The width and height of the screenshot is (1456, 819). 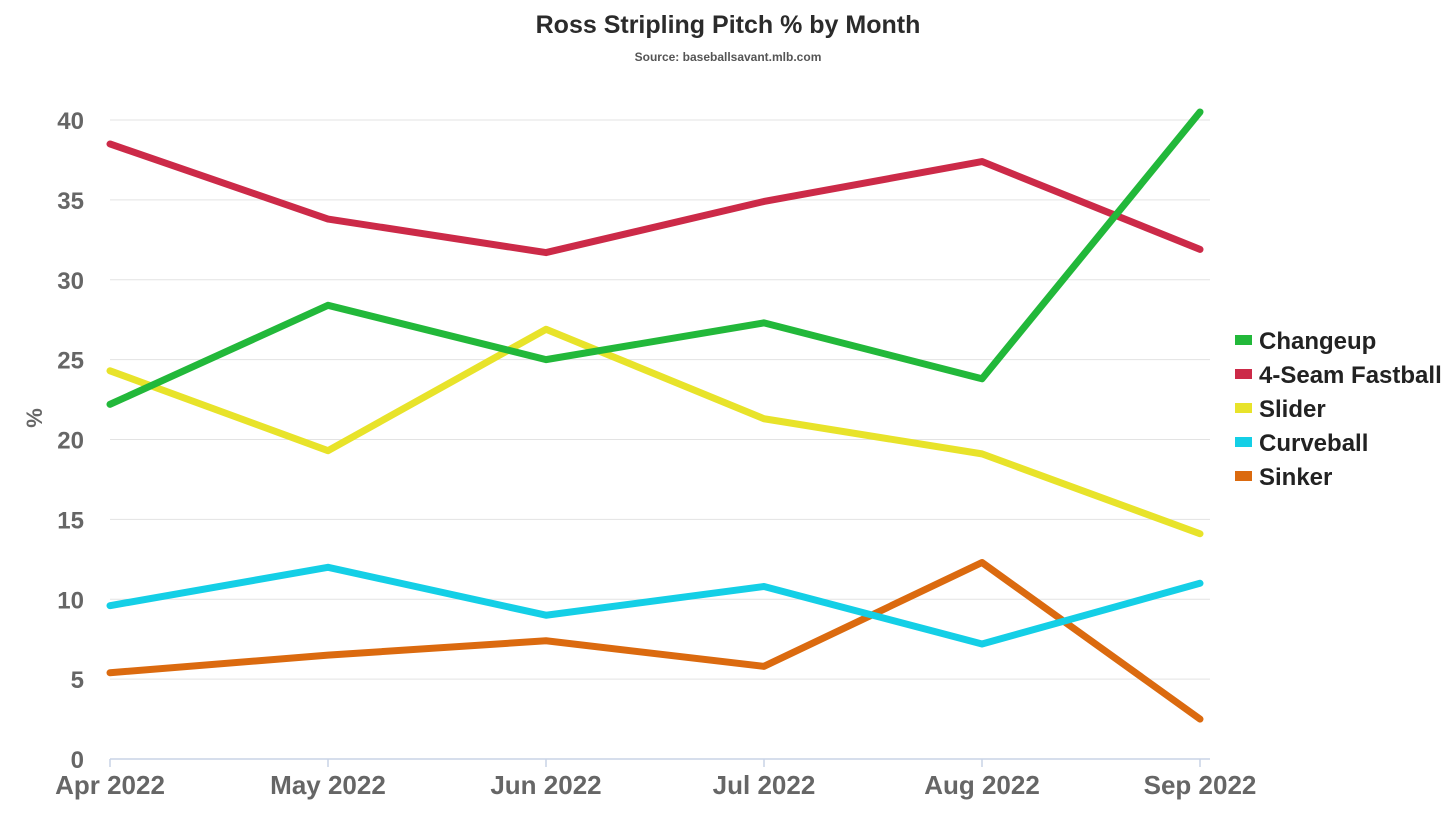 I want to click on x-tick-label: Apr 2022, so click(x=110, y=785).